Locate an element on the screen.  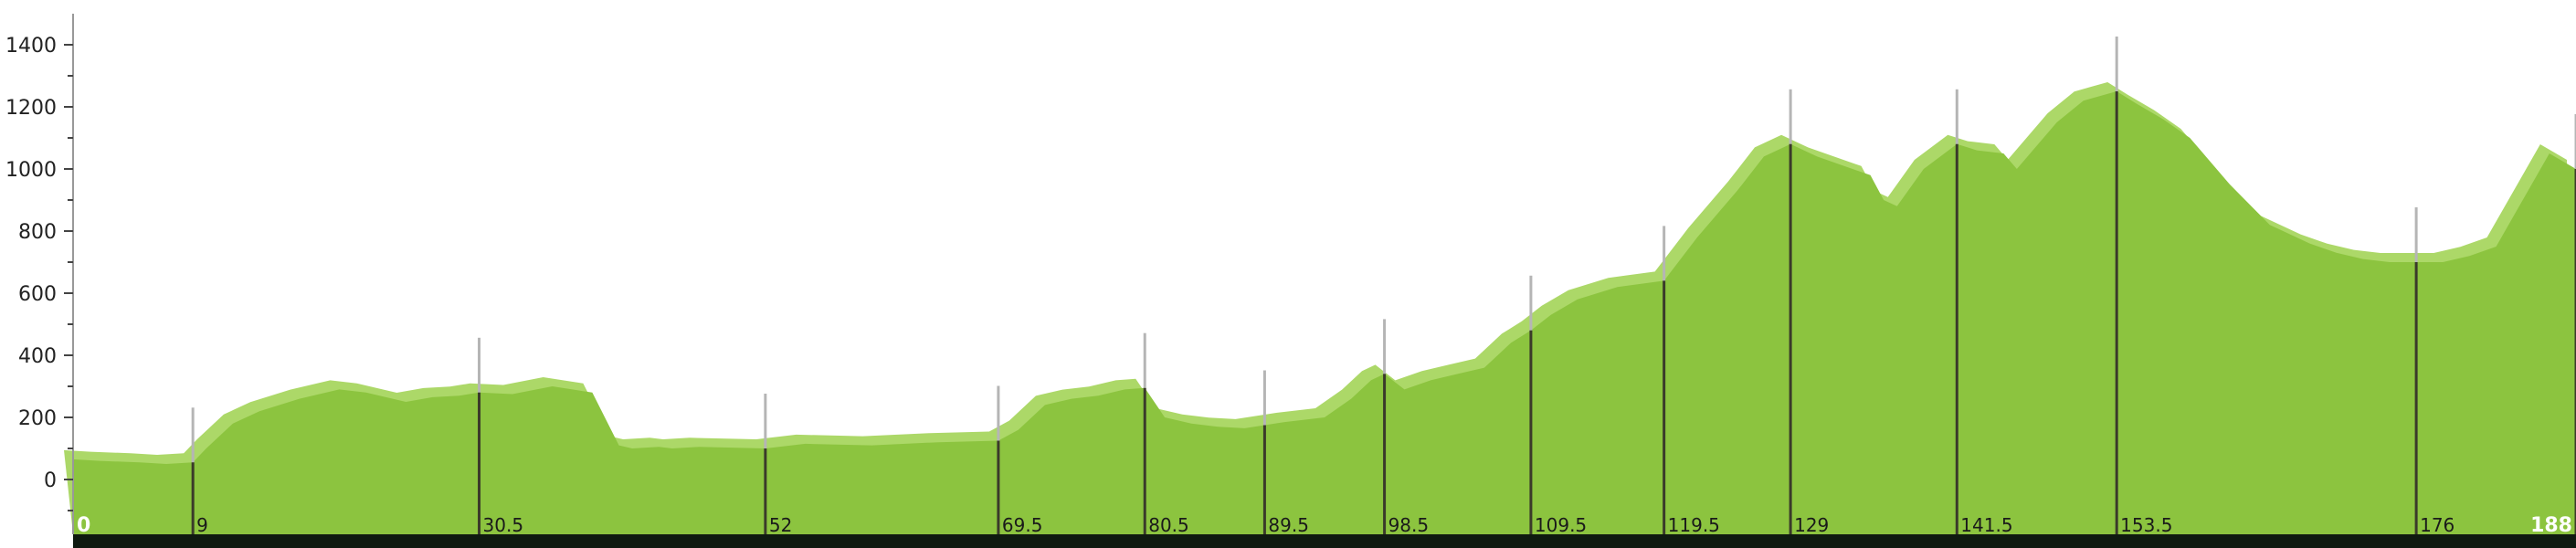
km-label: 188 is located at coordinates (2551, 525).